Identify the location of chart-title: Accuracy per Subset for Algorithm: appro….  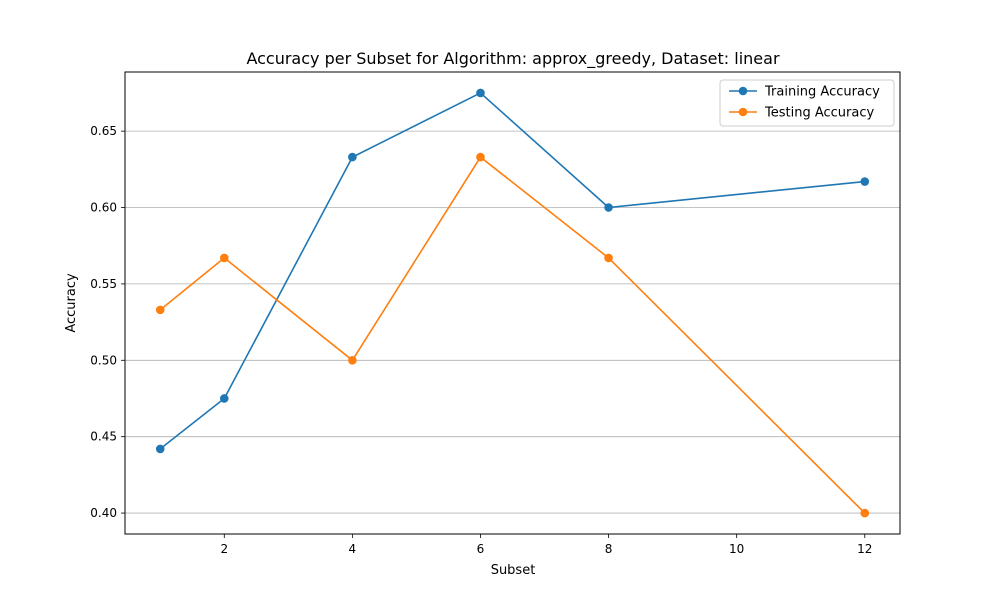
(513, 59).